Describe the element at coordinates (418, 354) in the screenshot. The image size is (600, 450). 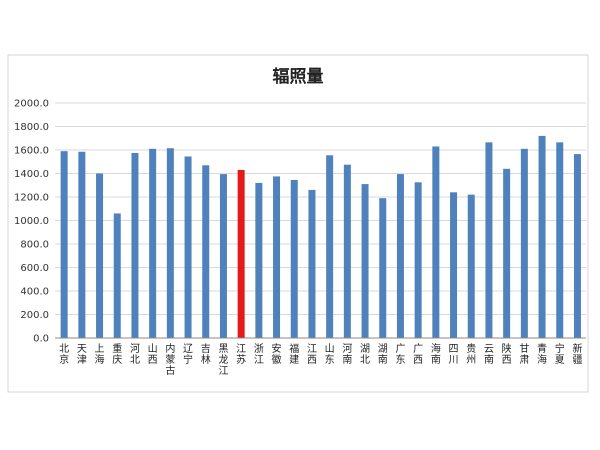
I see `x-tick-label: 广西` at that location.